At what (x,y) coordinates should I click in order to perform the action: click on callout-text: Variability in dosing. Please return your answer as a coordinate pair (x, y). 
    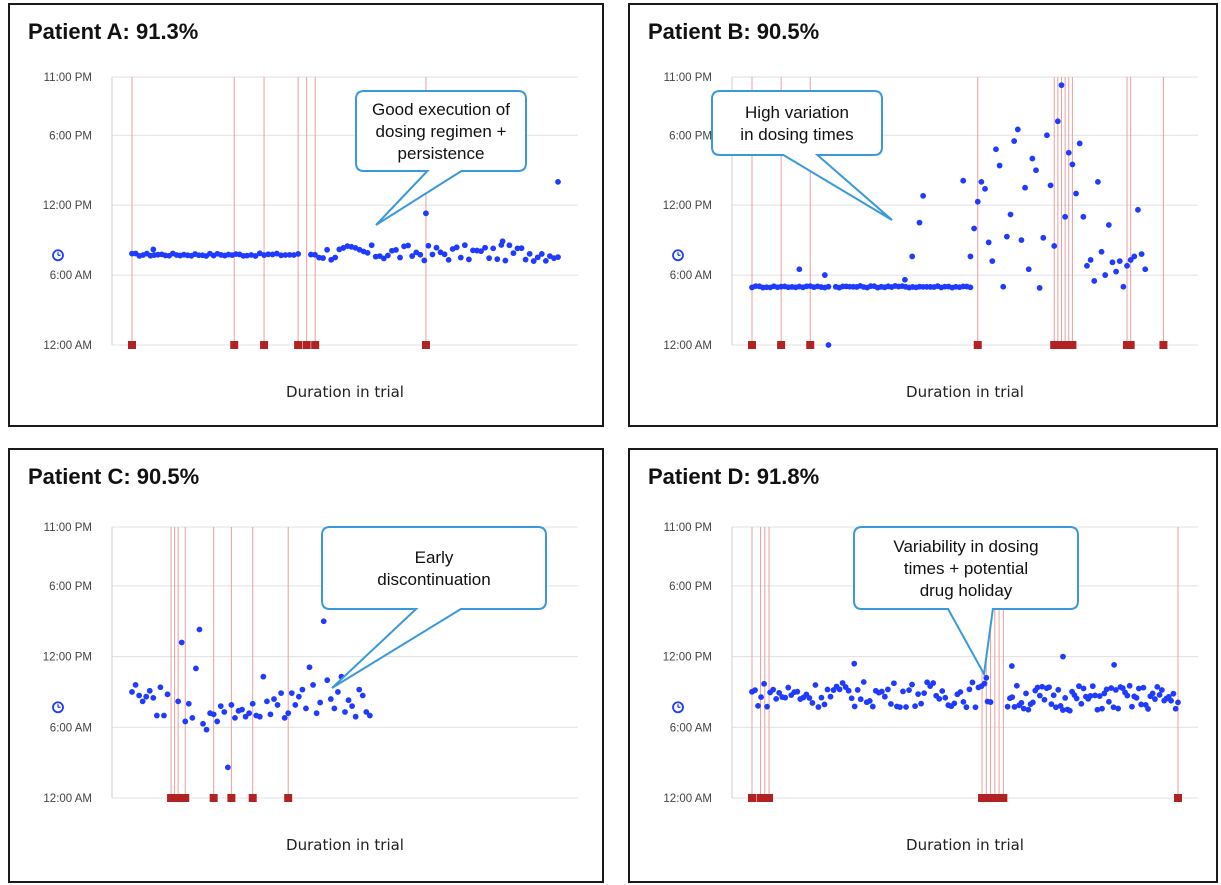
    Looking at the image, I should click on (965, 546).